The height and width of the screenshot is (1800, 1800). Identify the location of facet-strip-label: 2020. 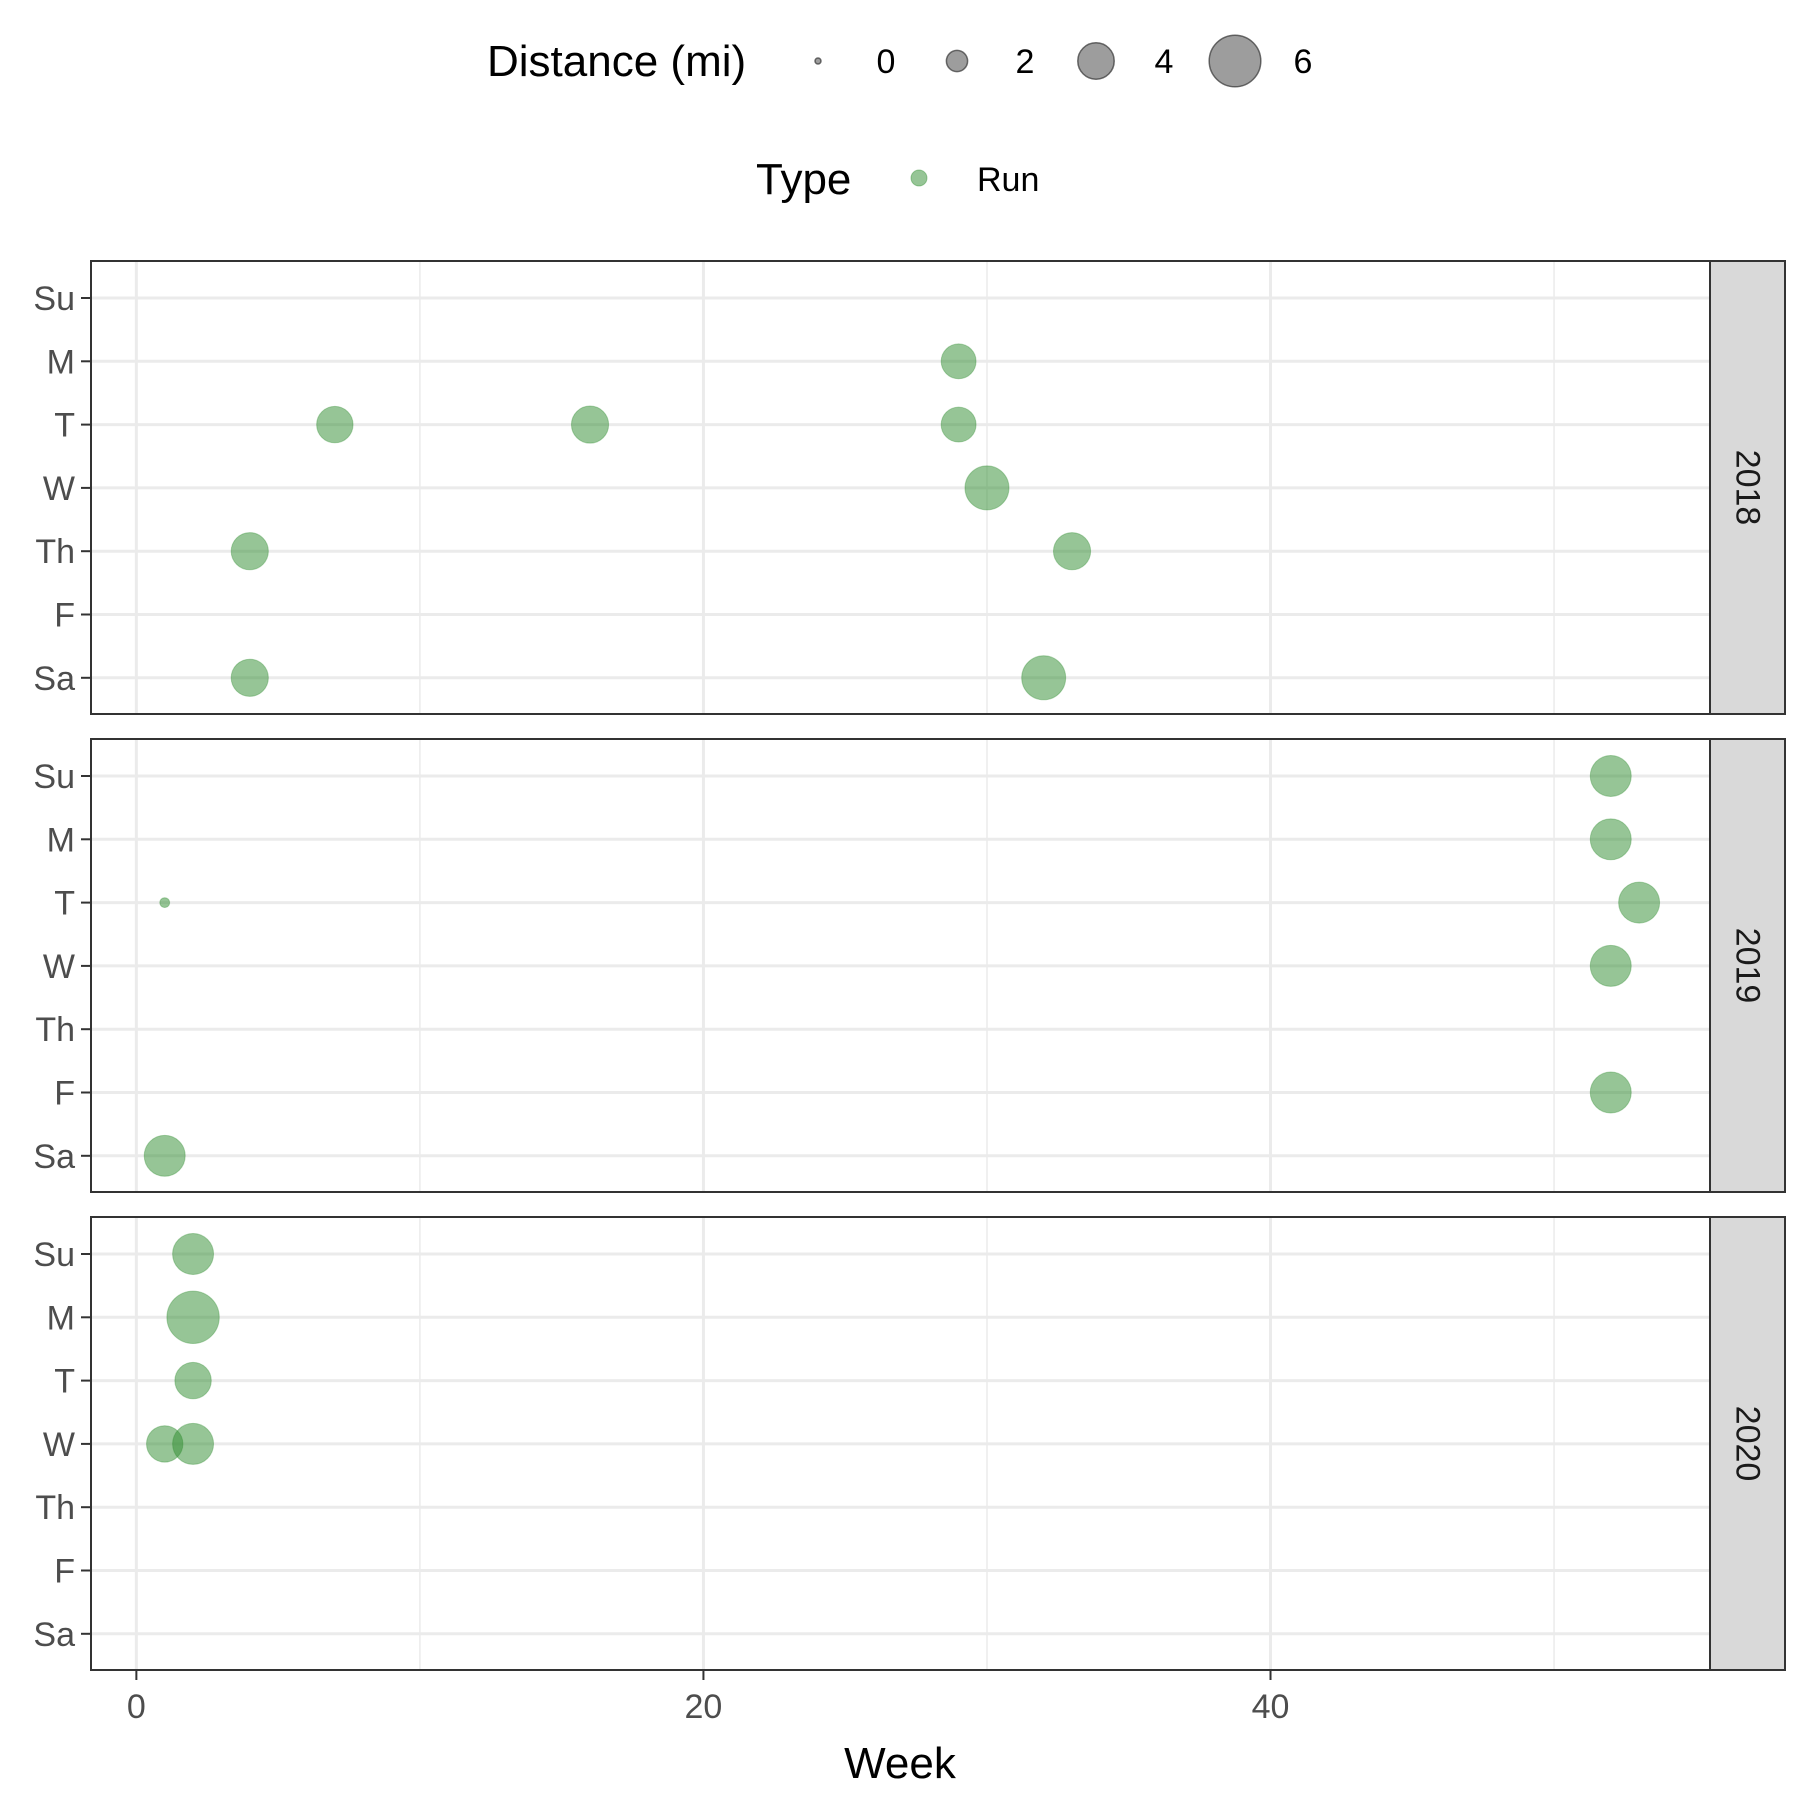
(1748, 1444).